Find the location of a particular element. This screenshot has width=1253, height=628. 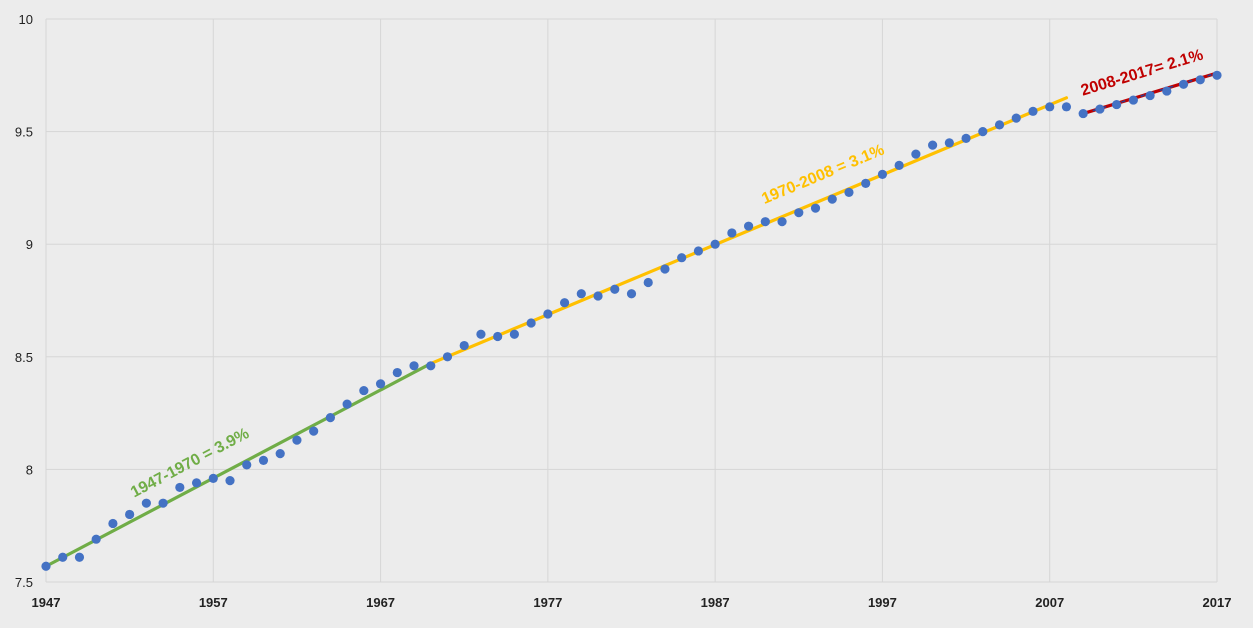

x-tick-label: 2017 is located at coordinates (1217, 602).